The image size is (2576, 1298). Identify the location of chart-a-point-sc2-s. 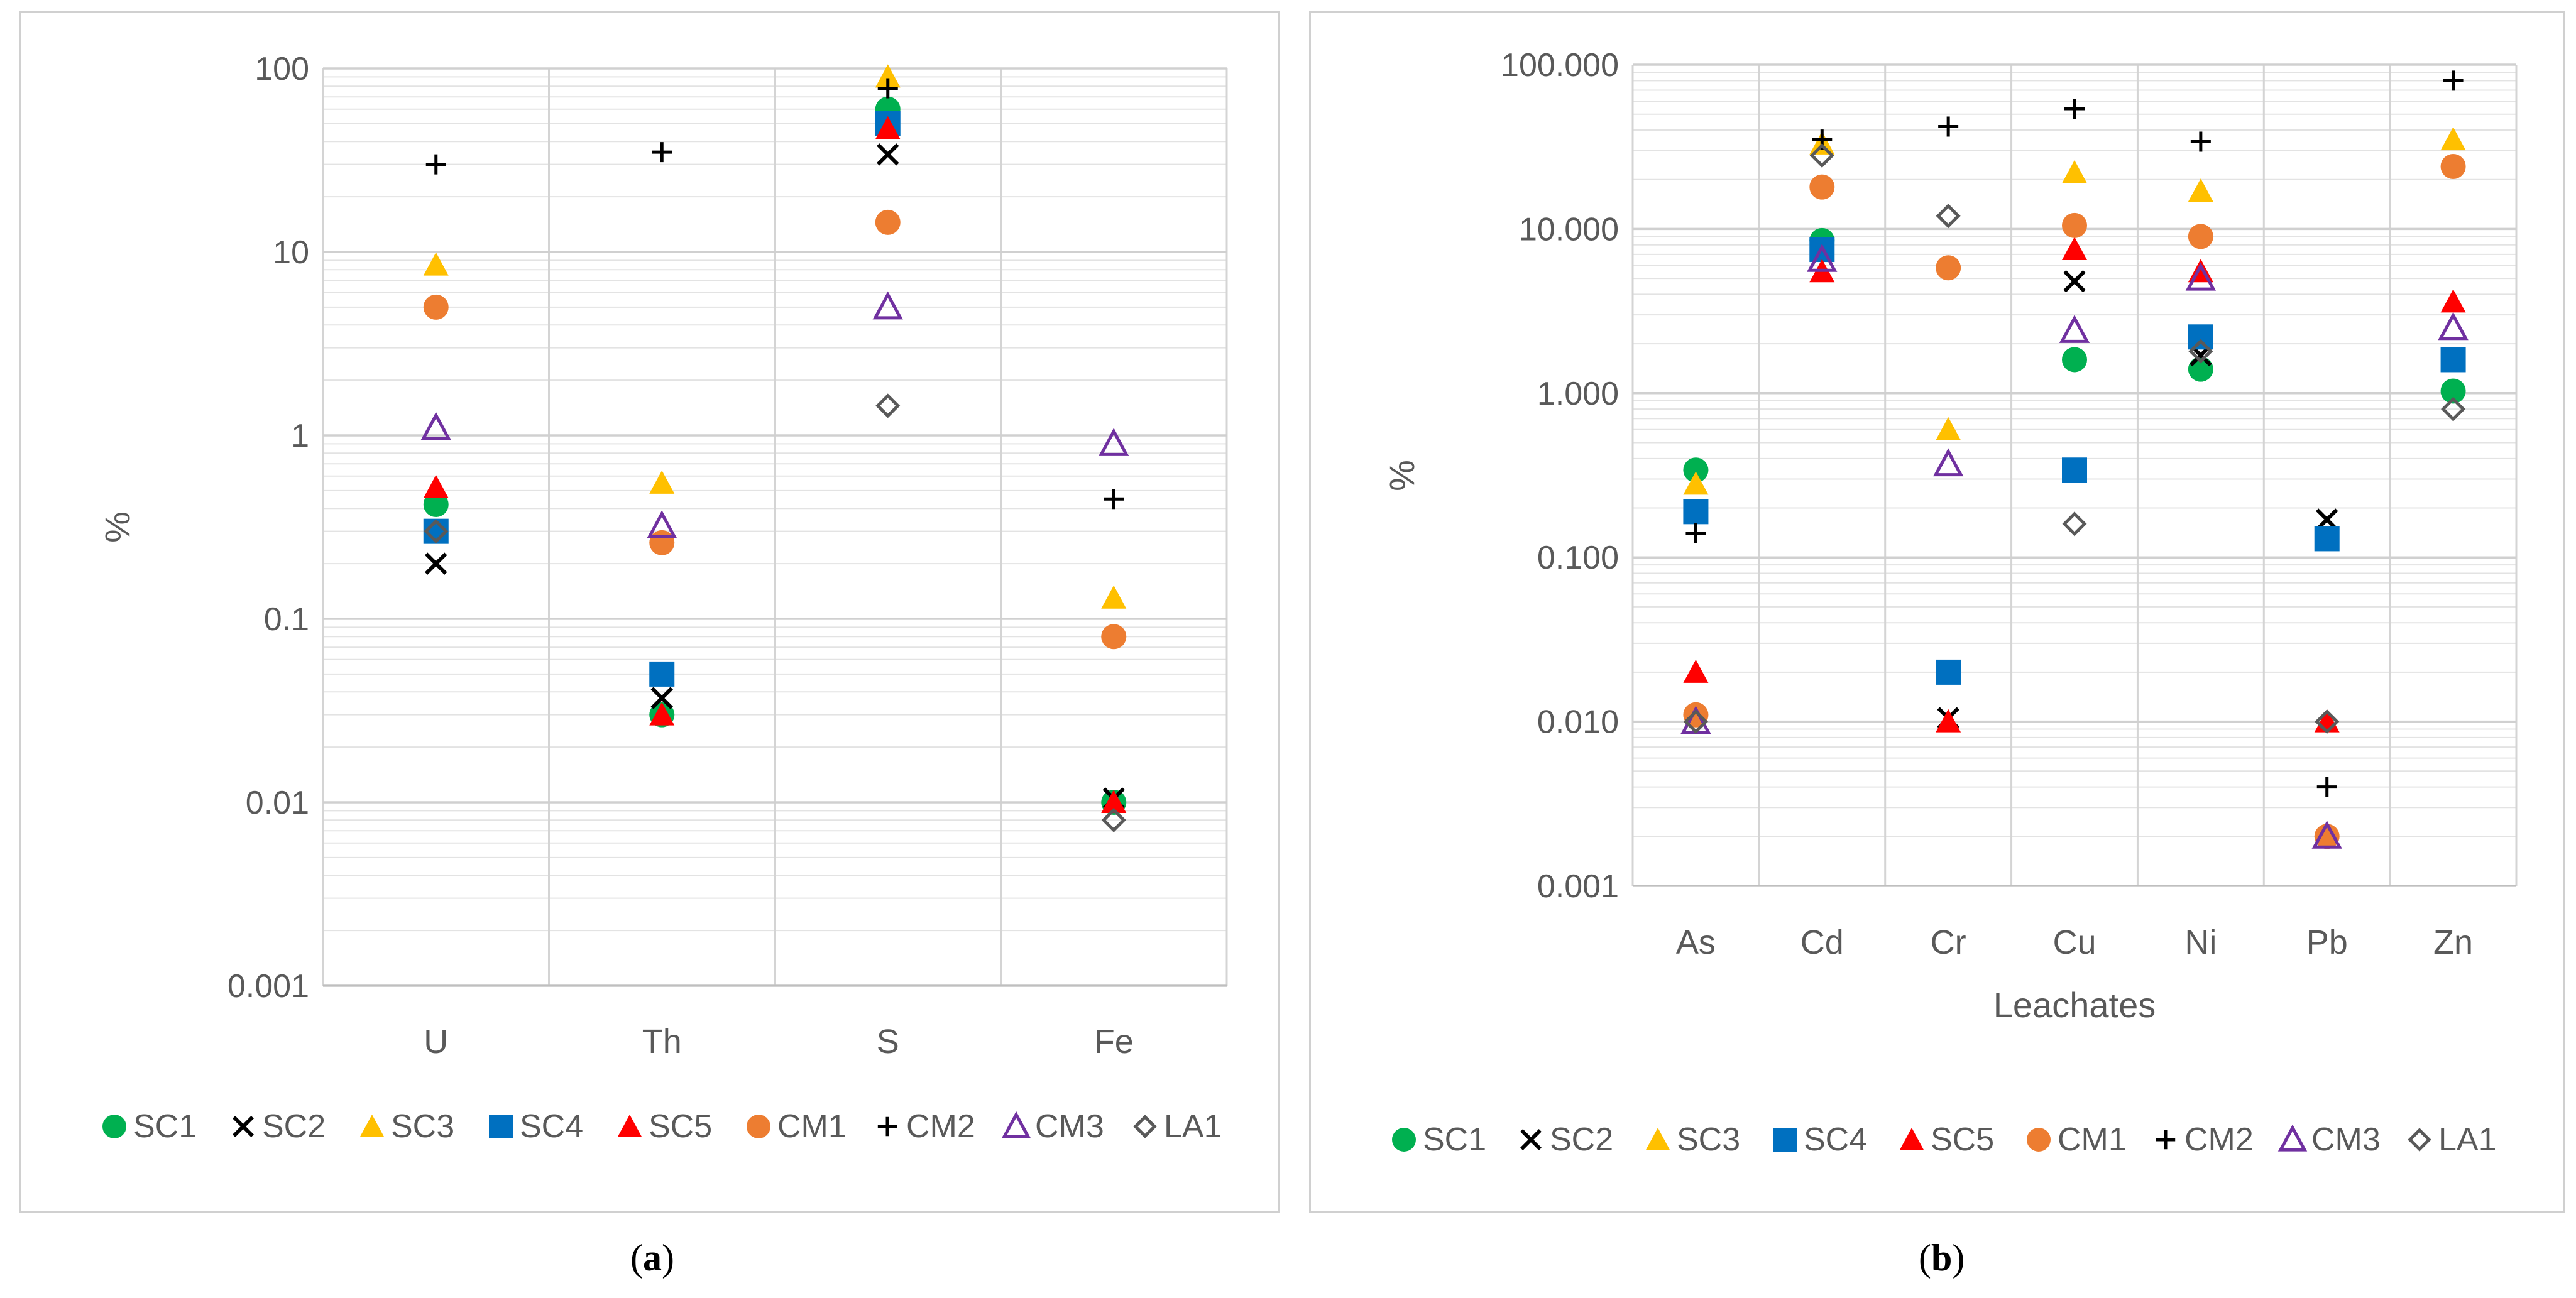
(888, 154).